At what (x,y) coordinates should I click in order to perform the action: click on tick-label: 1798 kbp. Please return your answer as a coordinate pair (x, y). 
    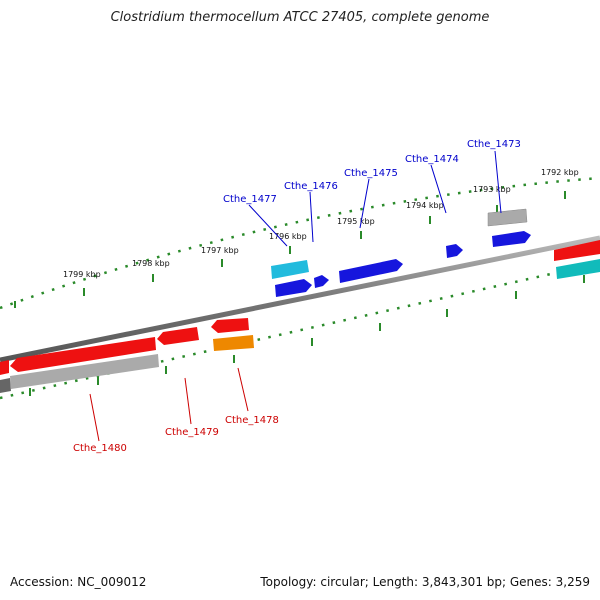
    Looking at the image, I should click on (151, 263).